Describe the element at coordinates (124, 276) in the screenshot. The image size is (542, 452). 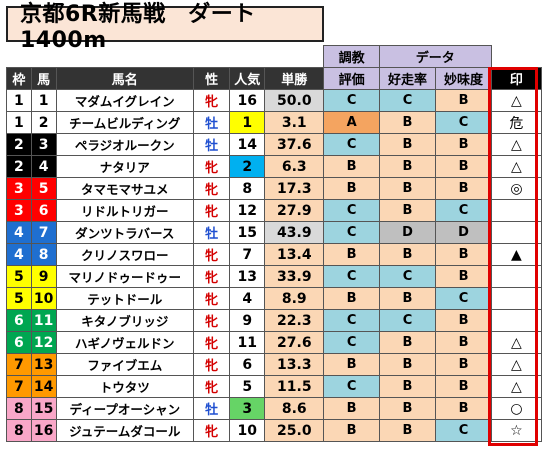
I see `horse-name: マリノドゥードゥー` at that location.